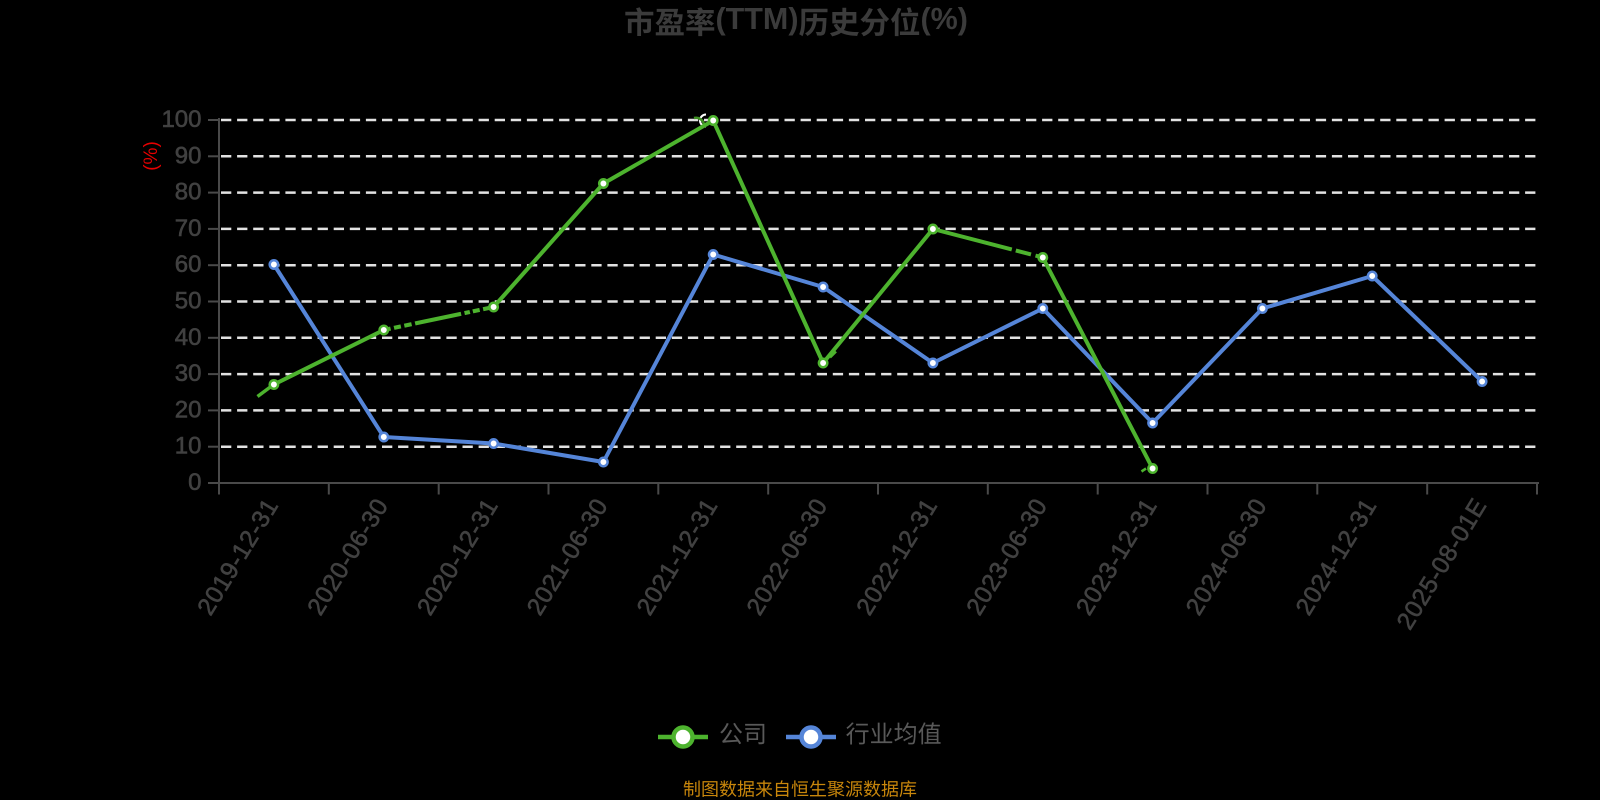  I want to click on svg-text: 60, so click(188, 264).